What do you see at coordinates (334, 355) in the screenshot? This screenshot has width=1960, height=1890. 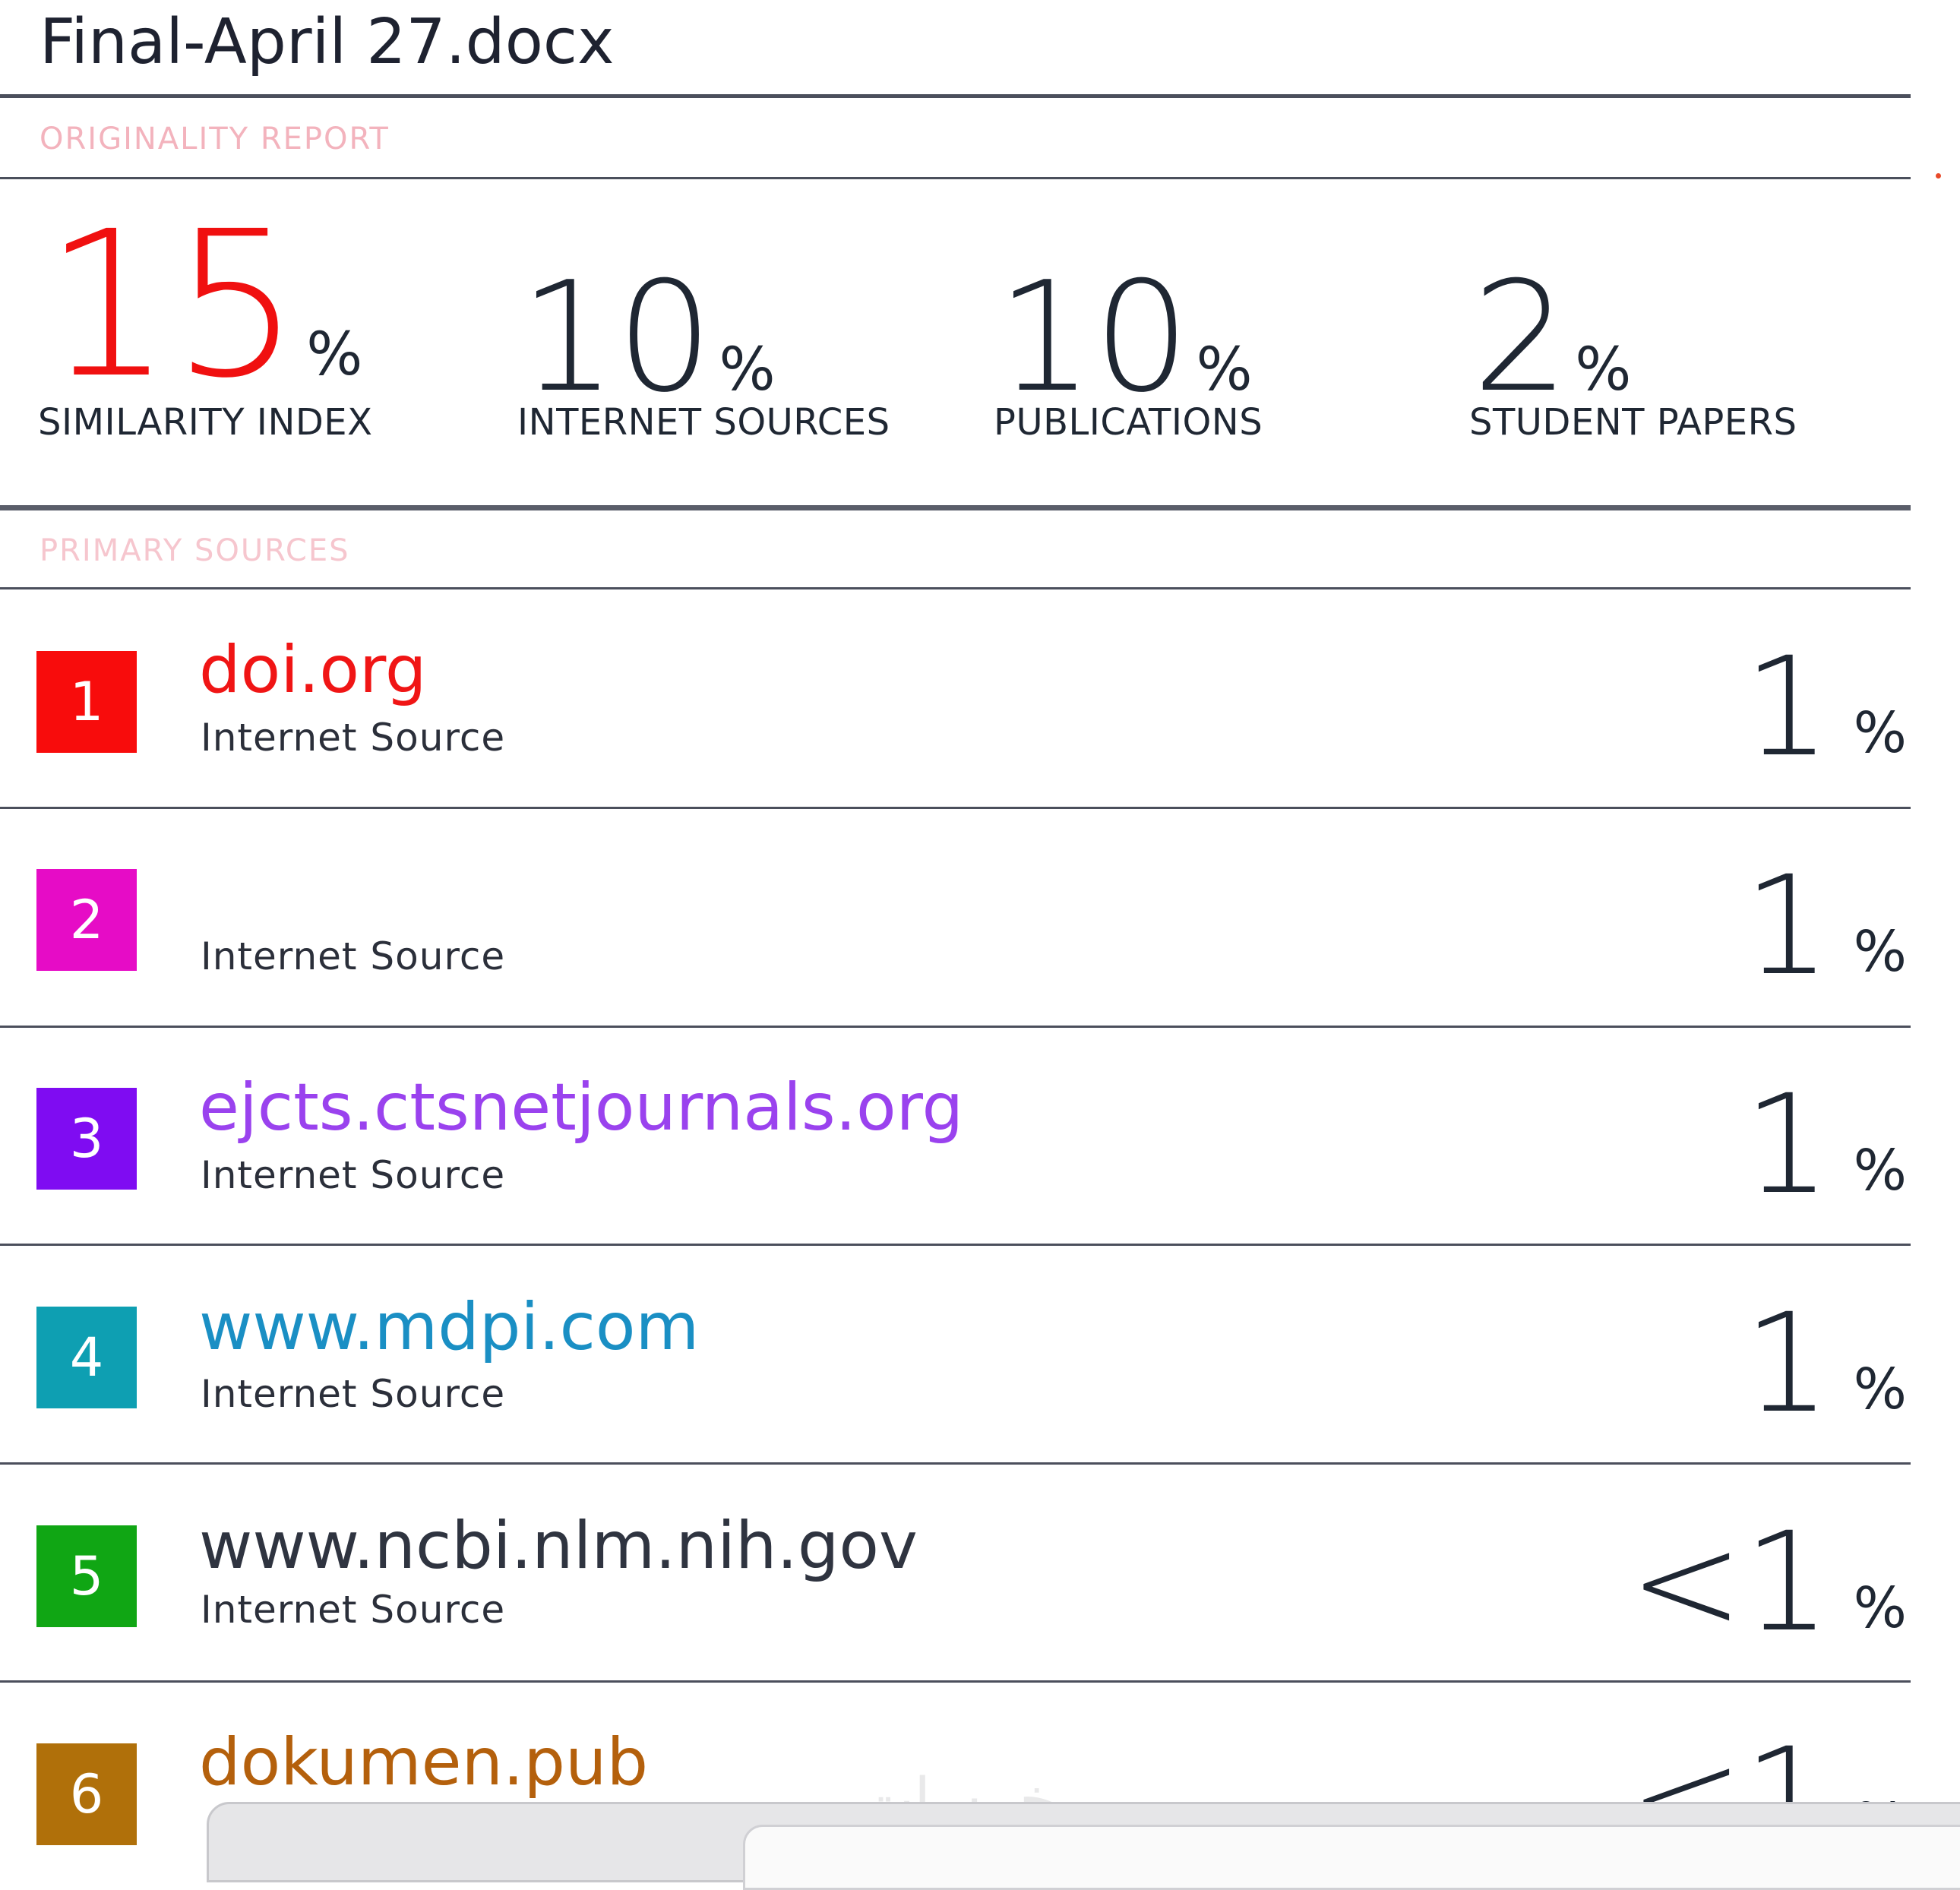 I see `similarity-index-unit: %` at bounding box center [334, 355].